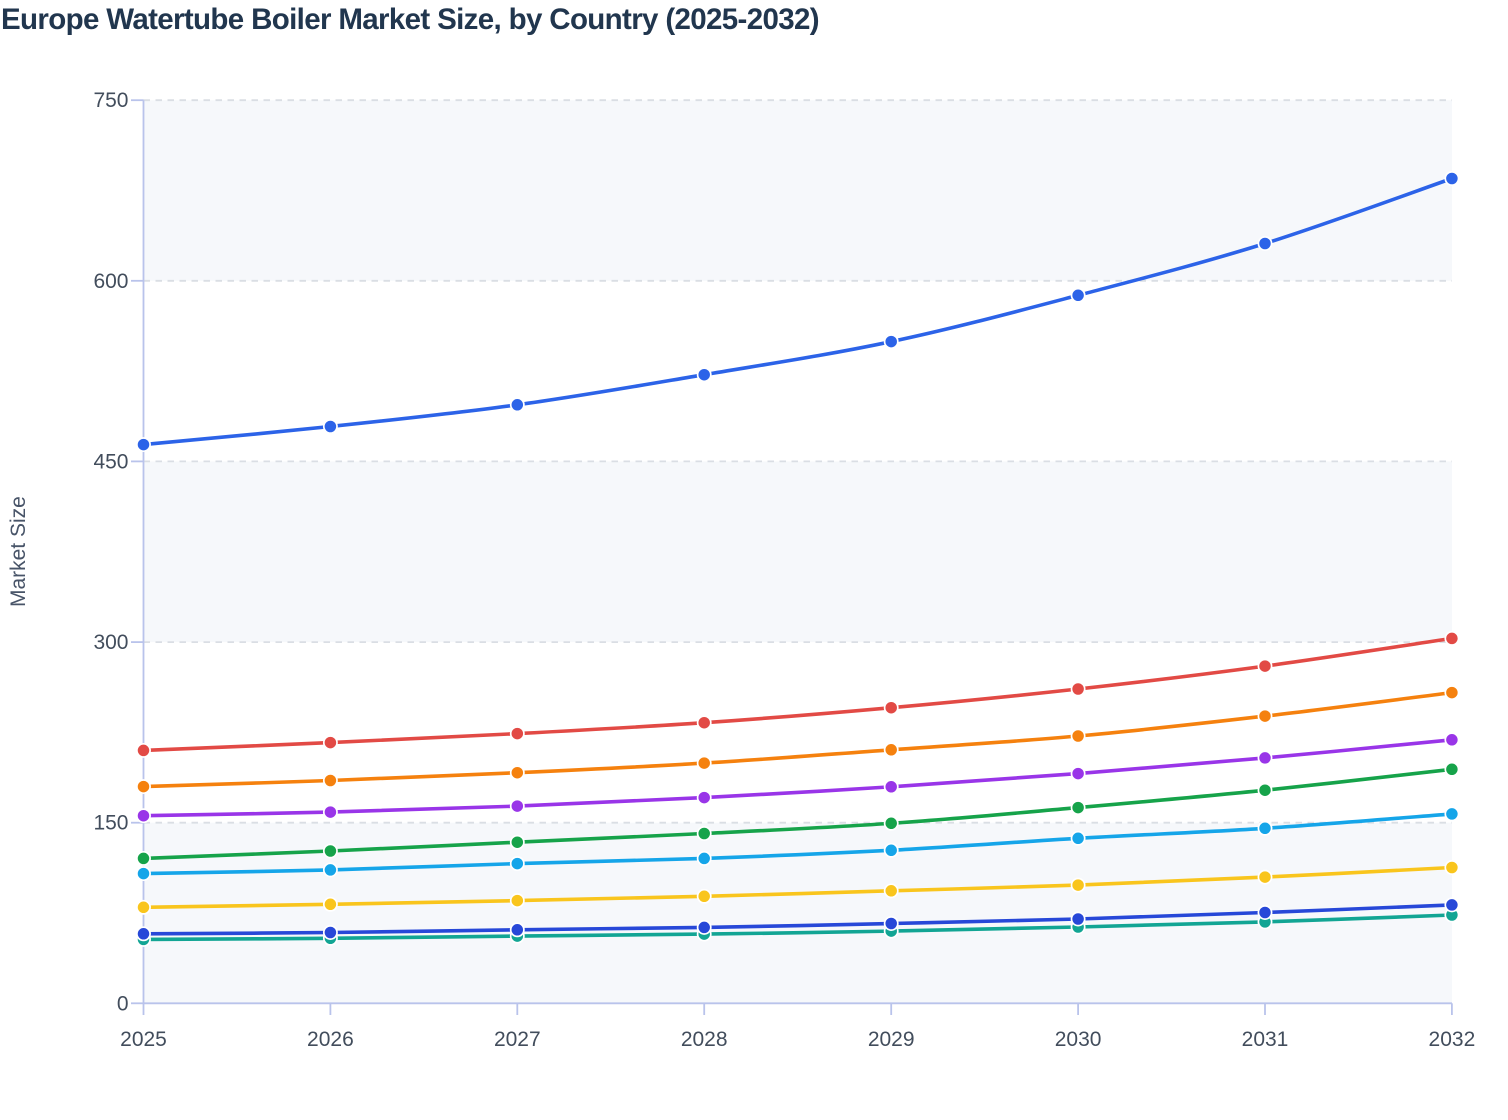  I want to click on svg-text: 450, so click(110, 461).